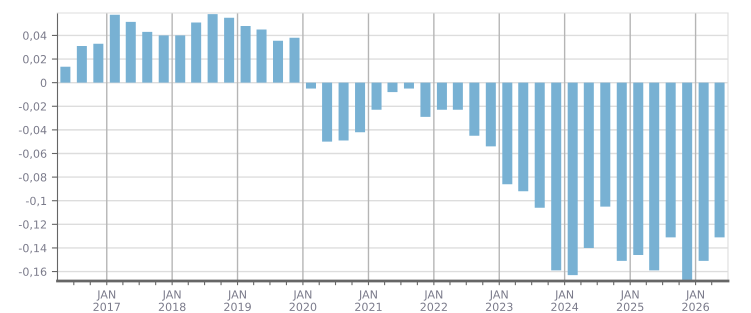  Describe the element at coordinates (303, 301) in the screenshot. I see `x-tick-label: JAN 2020` at that location.